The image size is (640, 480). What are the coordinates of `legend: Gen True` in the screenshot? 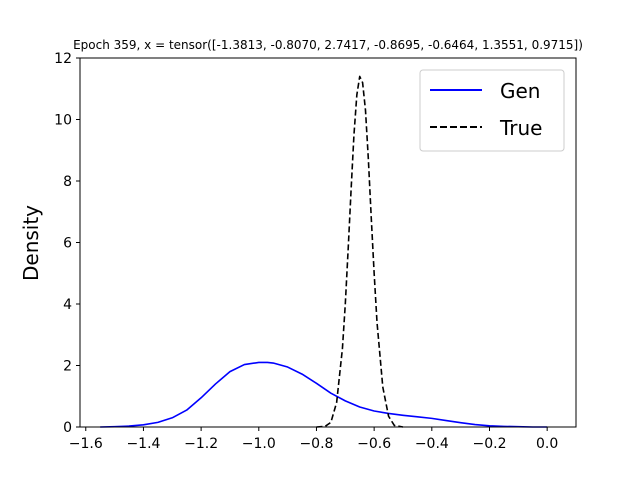 It's located at (492, 110).